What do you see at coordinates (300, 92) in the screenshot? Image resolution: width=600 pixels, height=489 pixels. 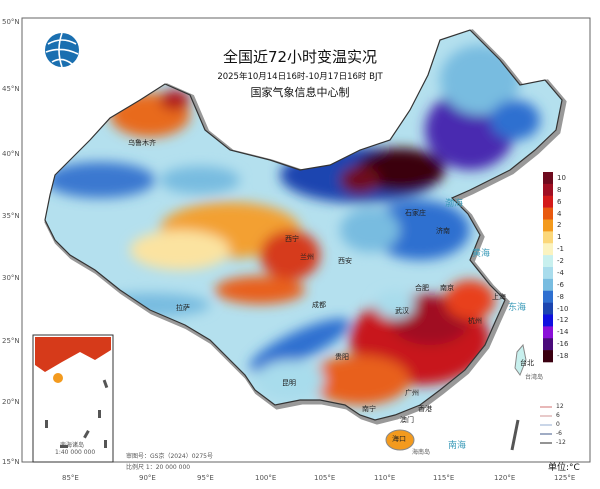 I see `map-issuer: 国家气象信息中心制` at bounding box center [300, 92].